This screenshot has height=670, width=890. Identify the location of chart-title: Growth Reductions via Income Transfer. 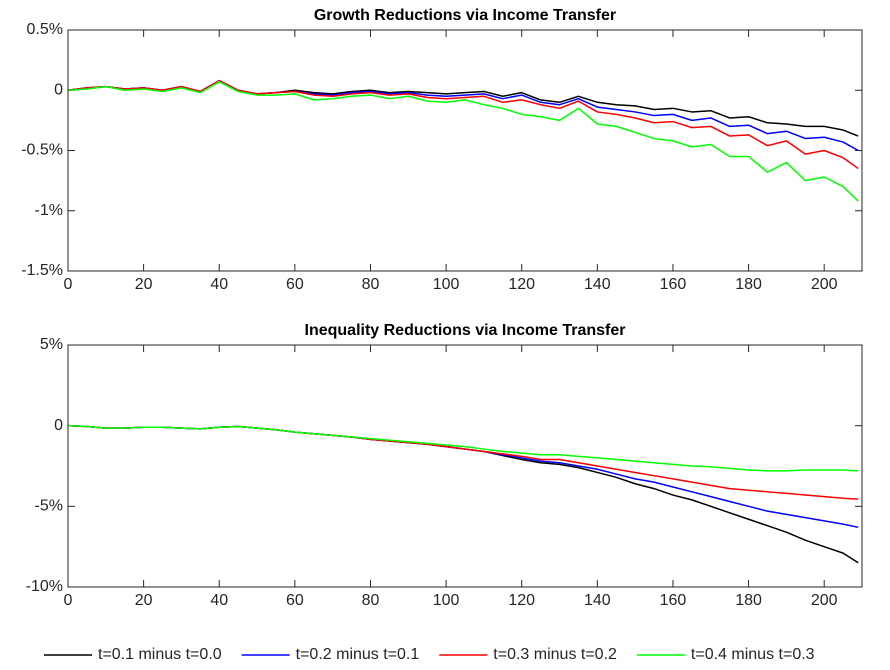
(465, 15).